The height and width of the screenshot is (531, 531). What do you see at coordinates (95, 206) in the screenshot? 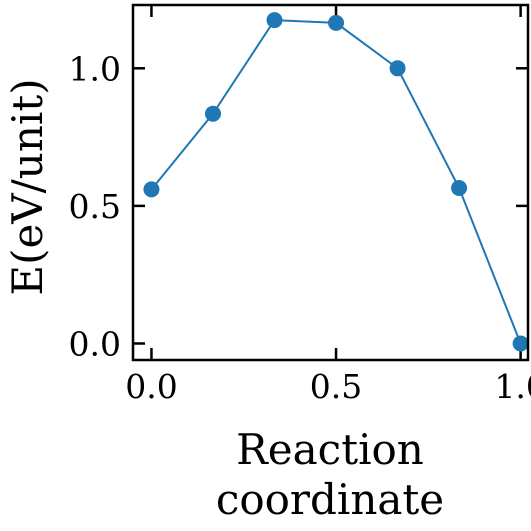
I see `y-tick-label-1: 0.5` at bounding box center [95, 206].